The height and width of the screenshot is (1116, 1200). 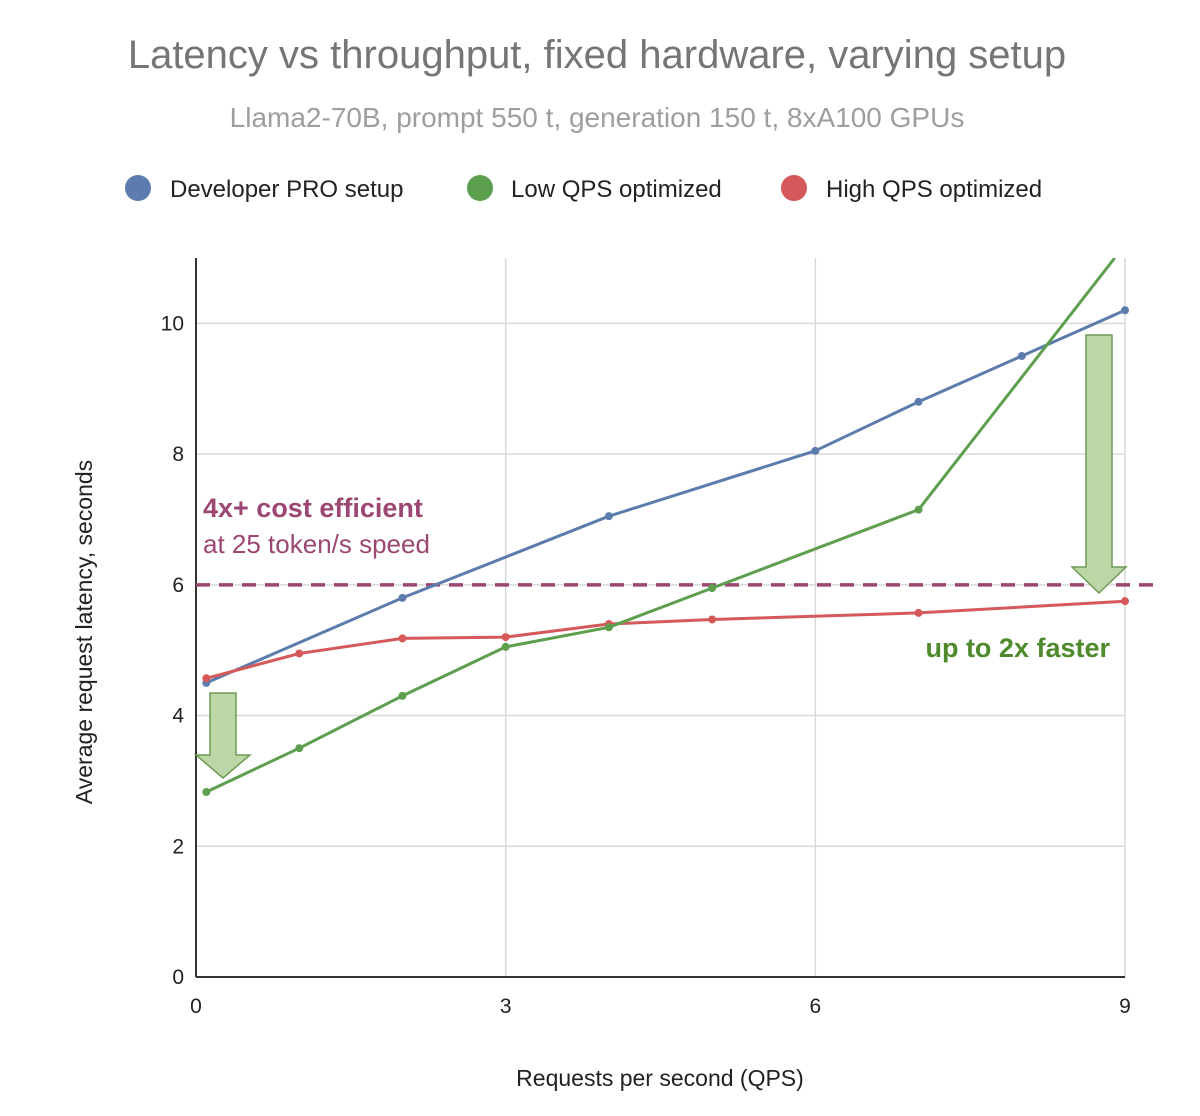 I want to click on y-tick-label-8: 8, so click(x=178, y=454).